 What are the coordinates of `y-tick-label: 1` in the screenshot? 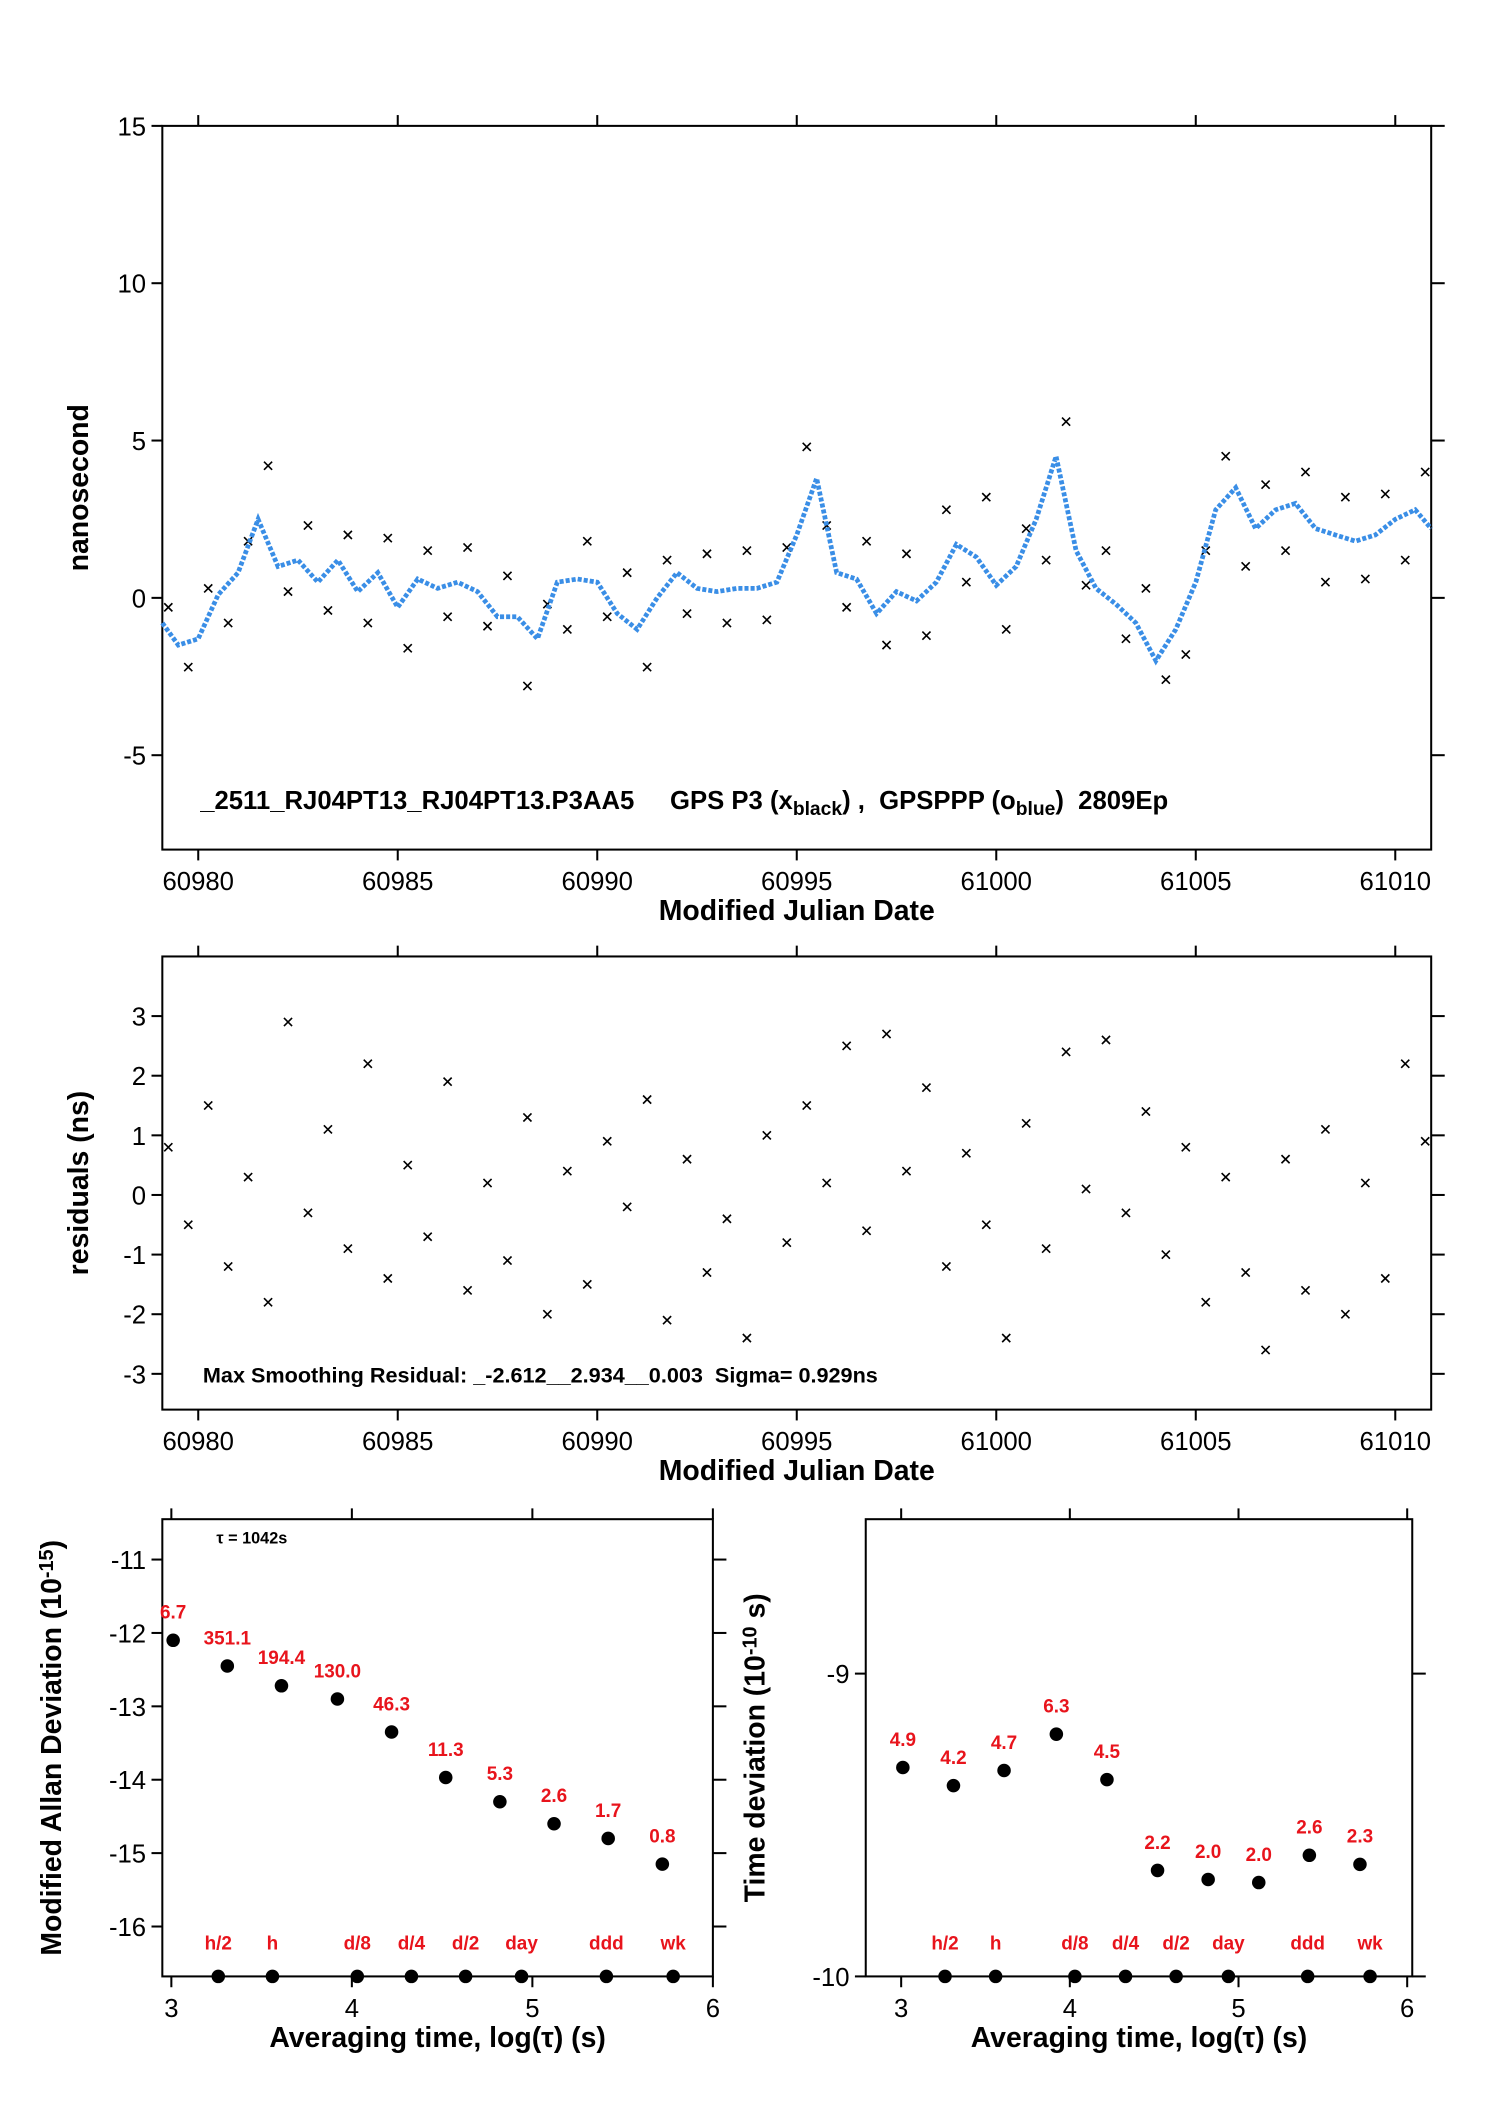 It's located at (139, 1137).